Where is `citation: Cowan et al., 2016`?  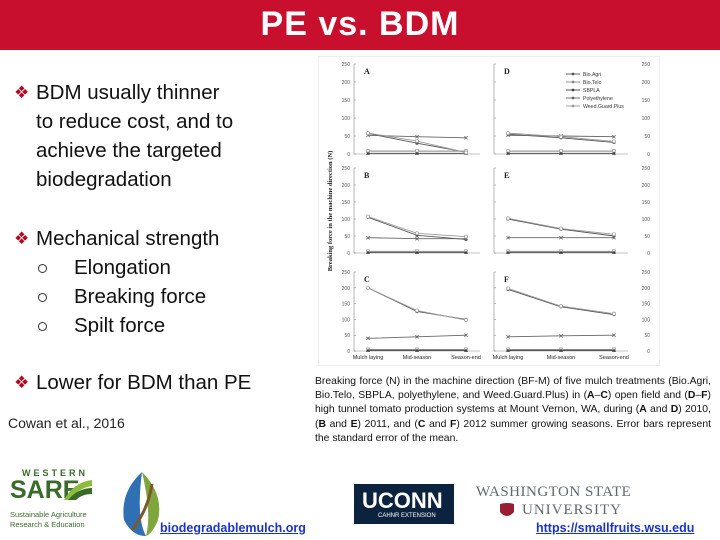
citation: Cowan et al., 2016 is located at coordinates (66, 423).